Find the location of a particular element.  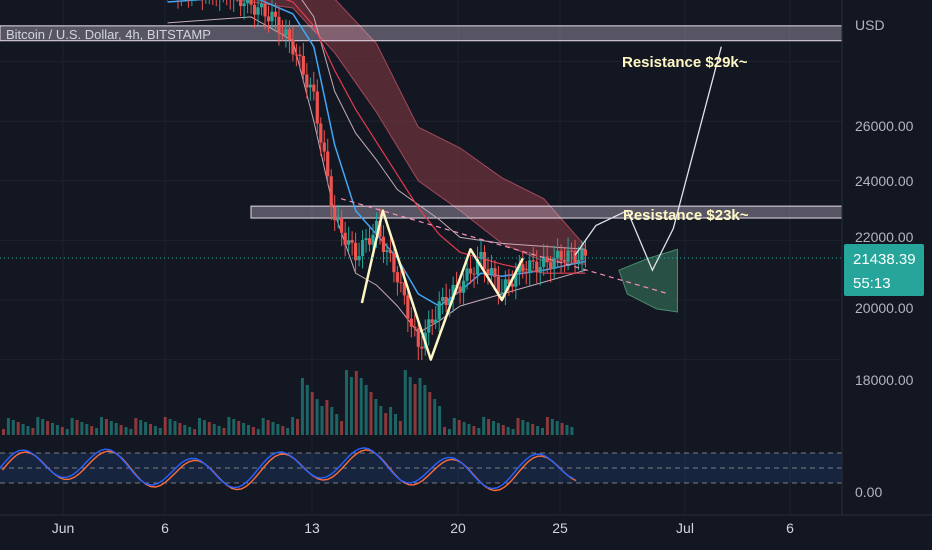

price-tick-20000: 20000.00 is located at coordinates (884, 308).